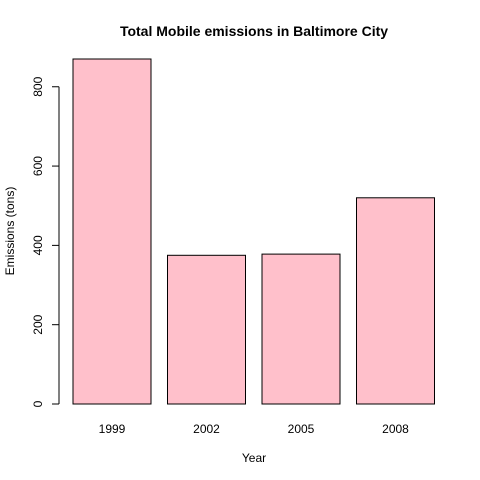 The height and width of the screenshot is (480, 480). What do you see at coordinates (112, 429) in the screenshot?
I see `x-tick-label-1999: 1999` at bounding box center [112, 429].